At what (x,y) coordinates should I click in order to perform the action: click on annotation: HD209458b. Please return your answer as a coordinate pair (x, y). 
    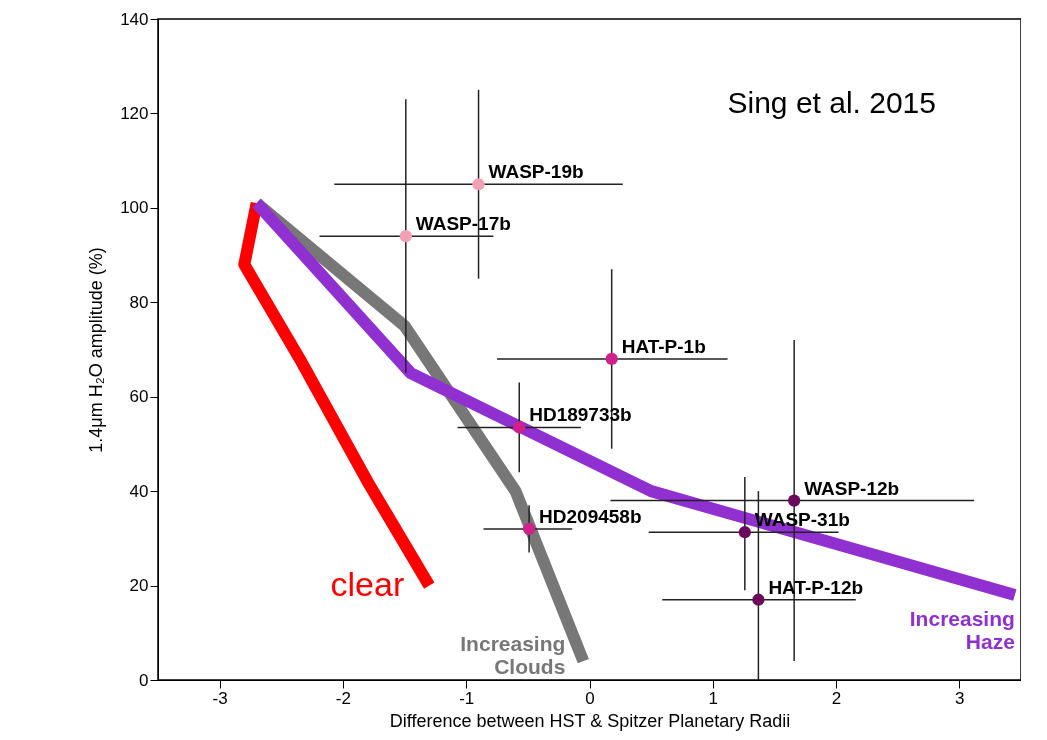
    Looking at the image, I should click on (590, 516).